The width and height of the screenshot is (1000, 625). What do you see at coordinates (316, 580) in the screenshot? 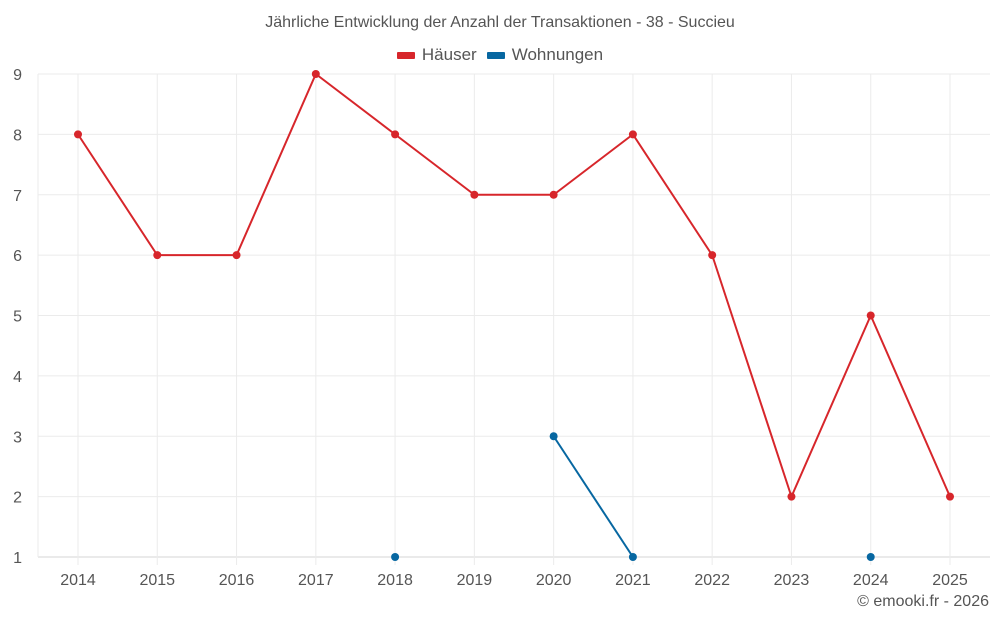
I see `x-tick-label: 2017` at bounding box center [316, 580].